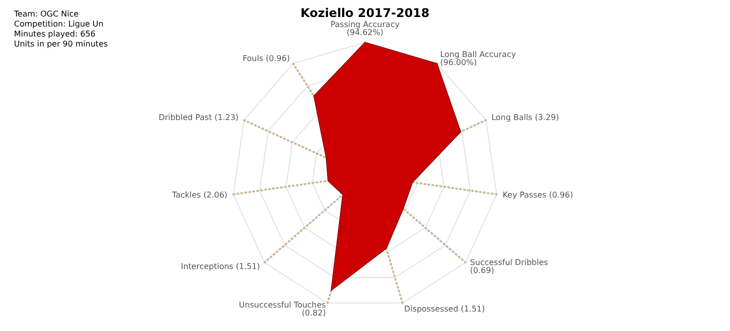  I want to click on spoke-label: Interceptions (1.51), so click(220, 266).